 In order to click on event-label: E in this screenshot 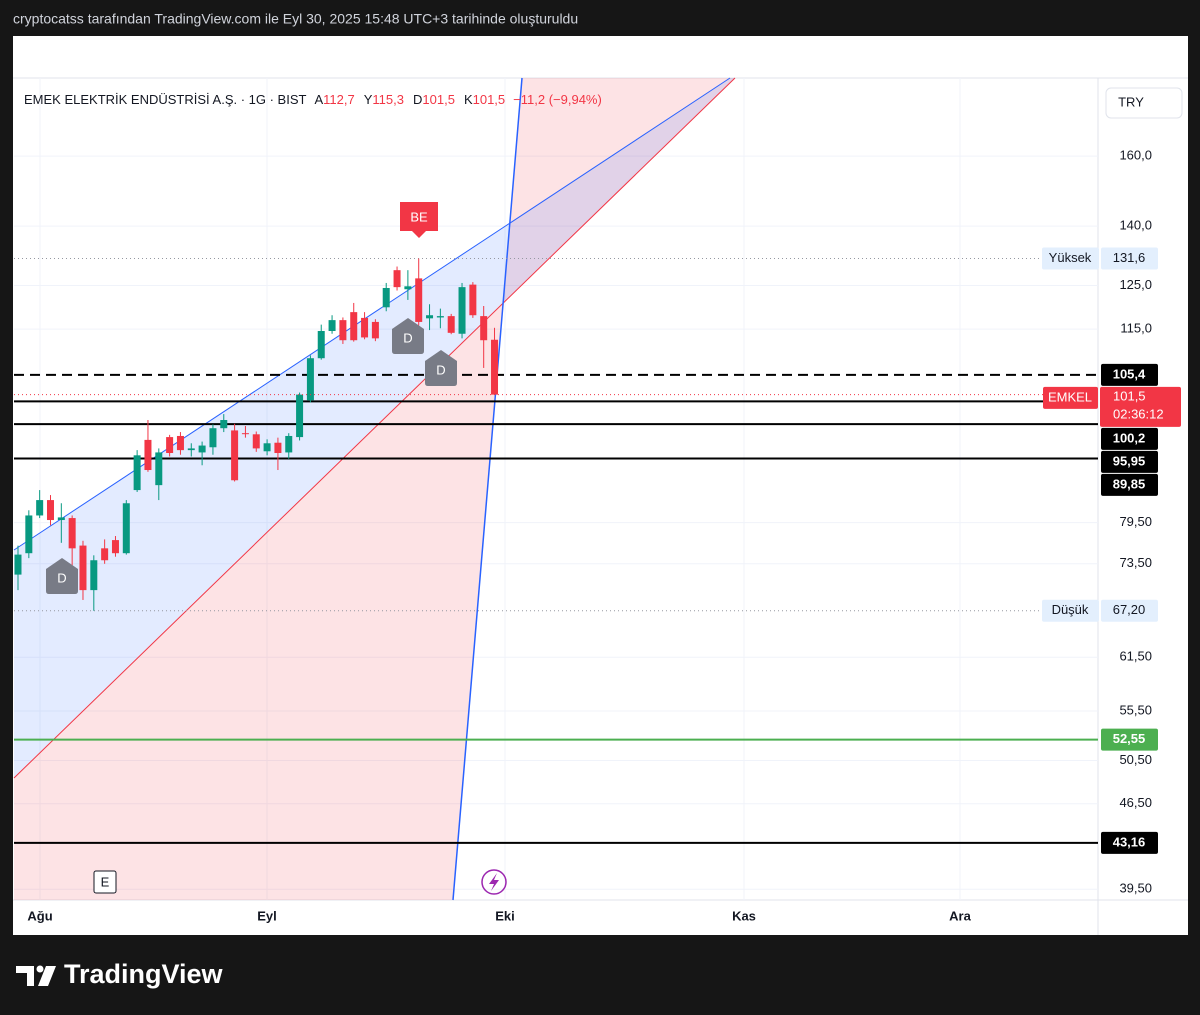, I will do `click(105, 881)`.